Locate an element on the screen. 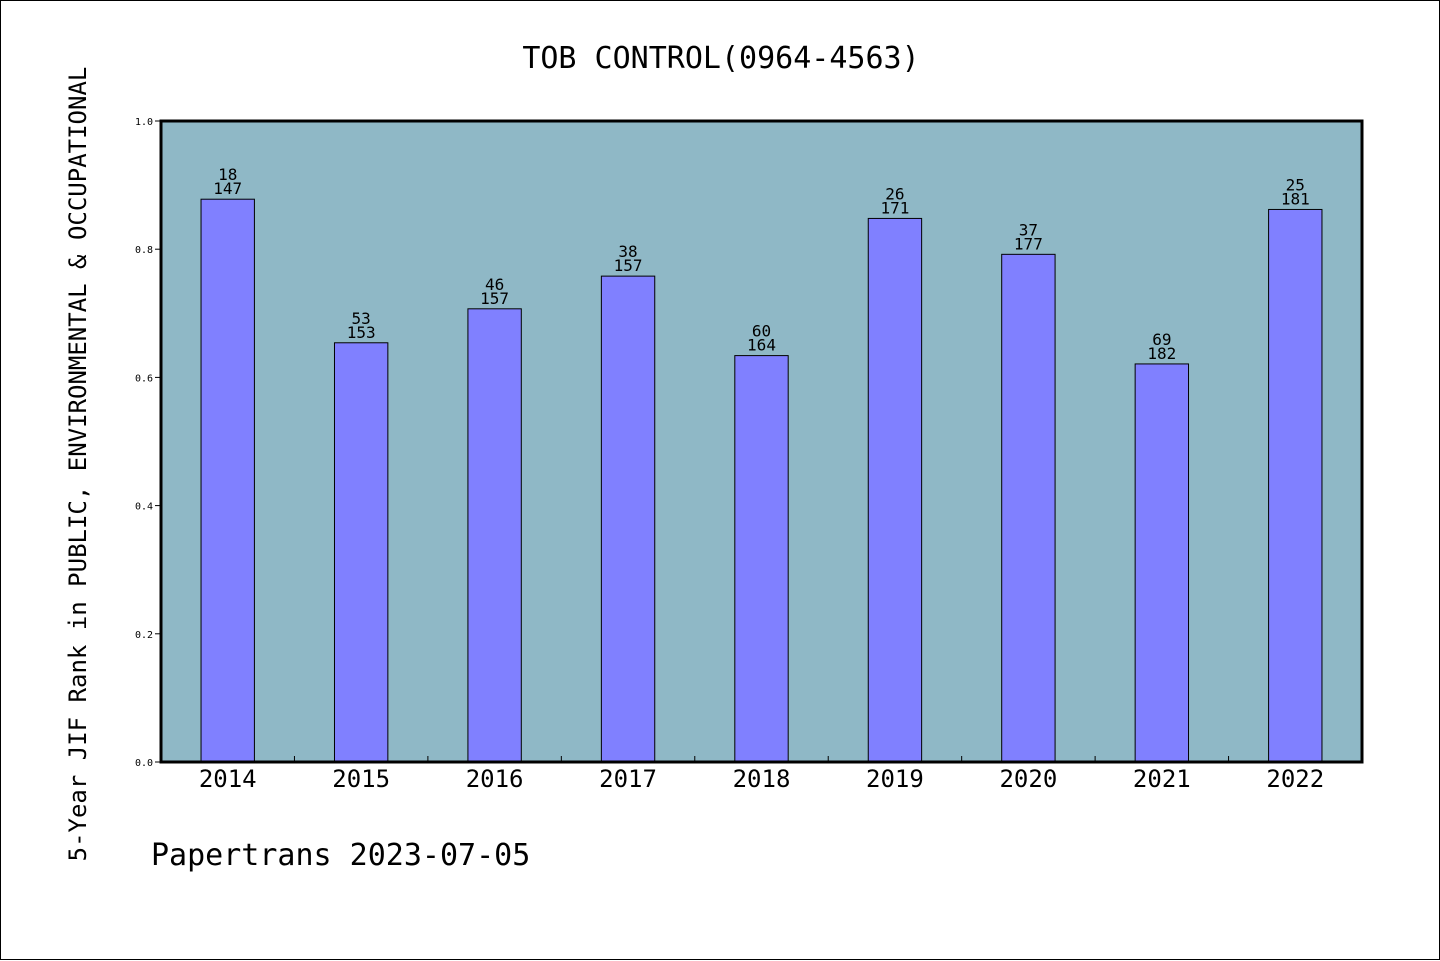  y-tick-label: 0.6 is located at coordinates (144, 378).